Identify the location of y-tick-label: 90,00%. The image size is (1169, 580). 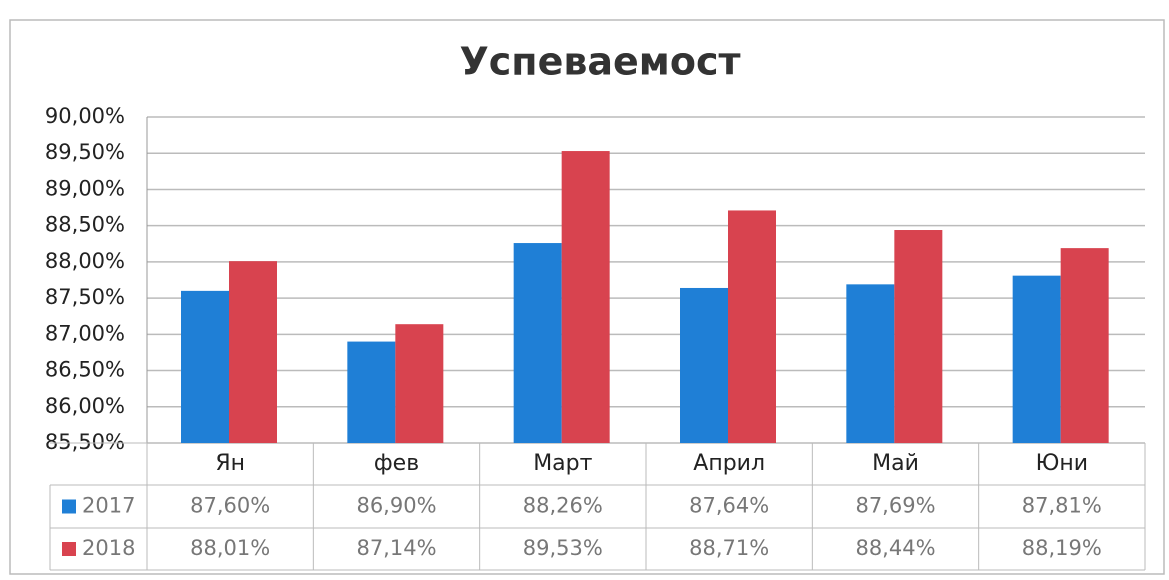
(85, 116).